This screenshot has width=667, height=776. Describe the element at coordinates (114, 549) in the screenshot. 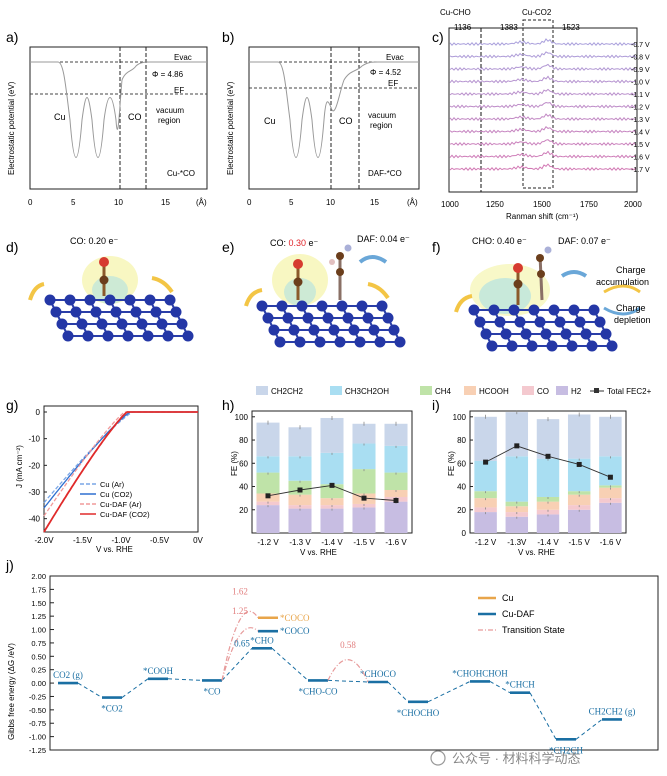

I see `panel-g-xlabel: V vs. RHE` at that location.